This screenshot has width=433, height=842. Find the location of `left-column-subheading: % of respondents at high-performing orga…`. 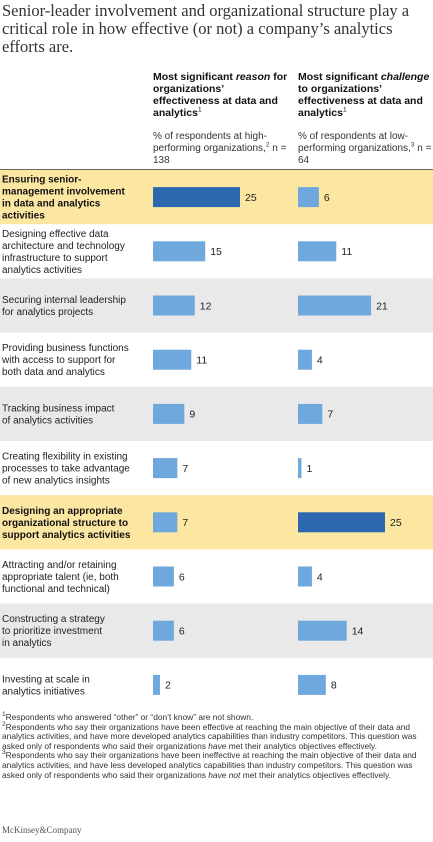

left-column-subheading: % of respondents at high-performing orga… is located at coordinates (220, 148).